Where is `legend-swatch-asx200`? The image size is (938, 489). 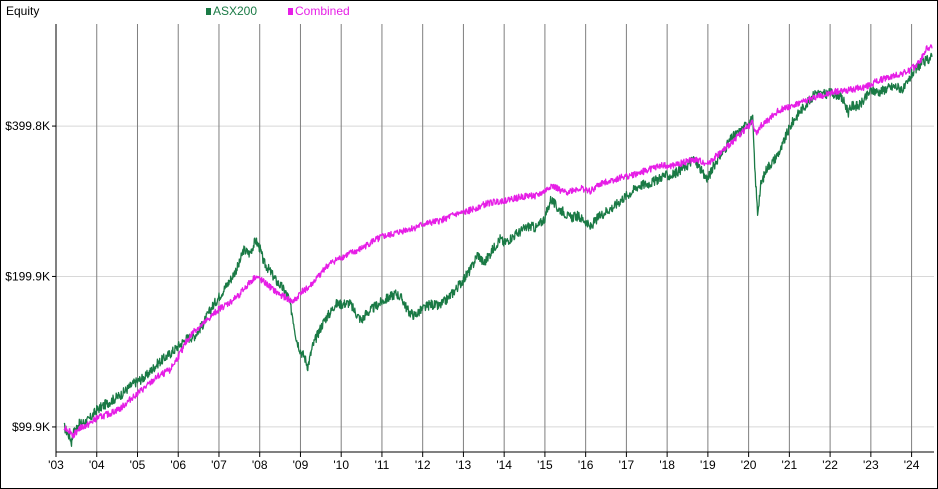
legend-swatch-asx200 is located at coordinates (208, 11).